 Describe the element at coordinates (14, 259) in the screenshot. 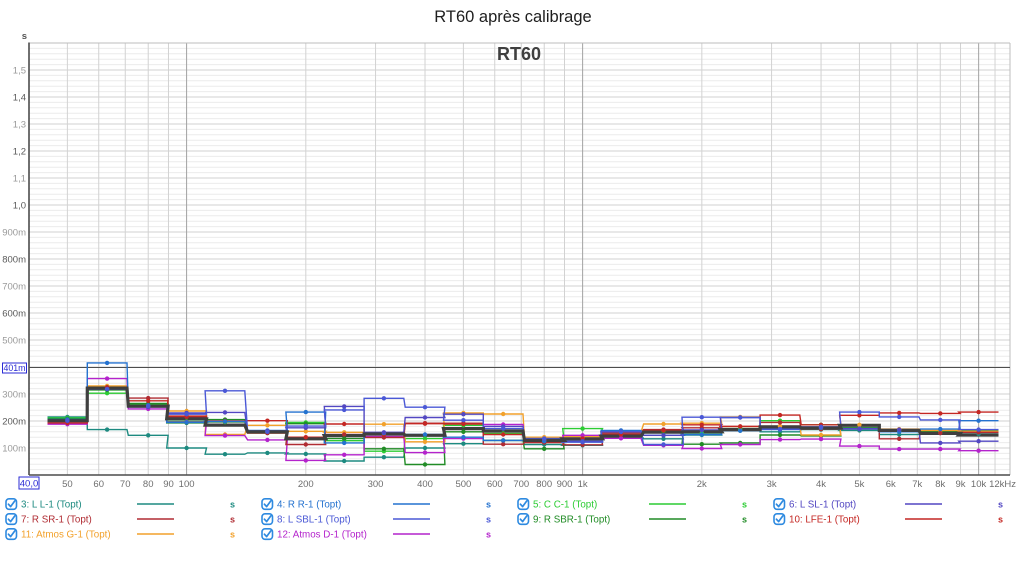

I see `svg-text: 800m` at that location.